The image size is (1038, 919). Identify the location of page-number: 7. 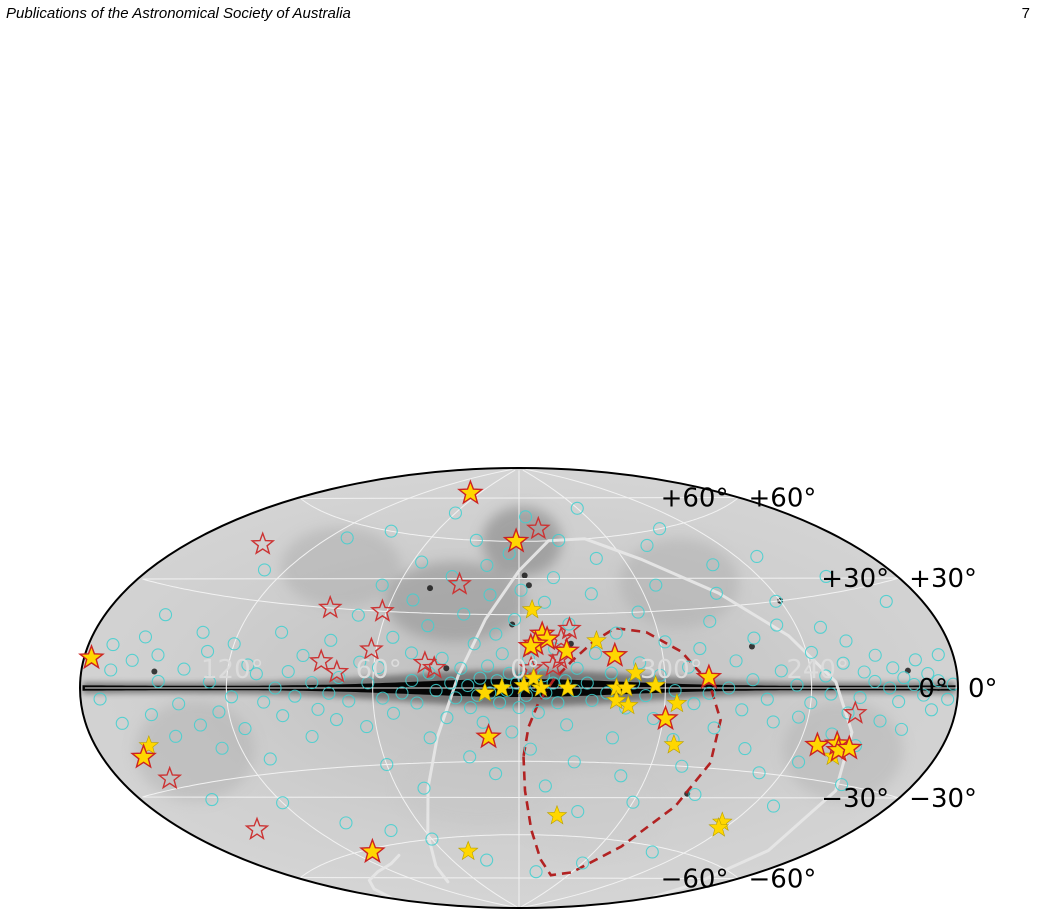
(1025, 13).